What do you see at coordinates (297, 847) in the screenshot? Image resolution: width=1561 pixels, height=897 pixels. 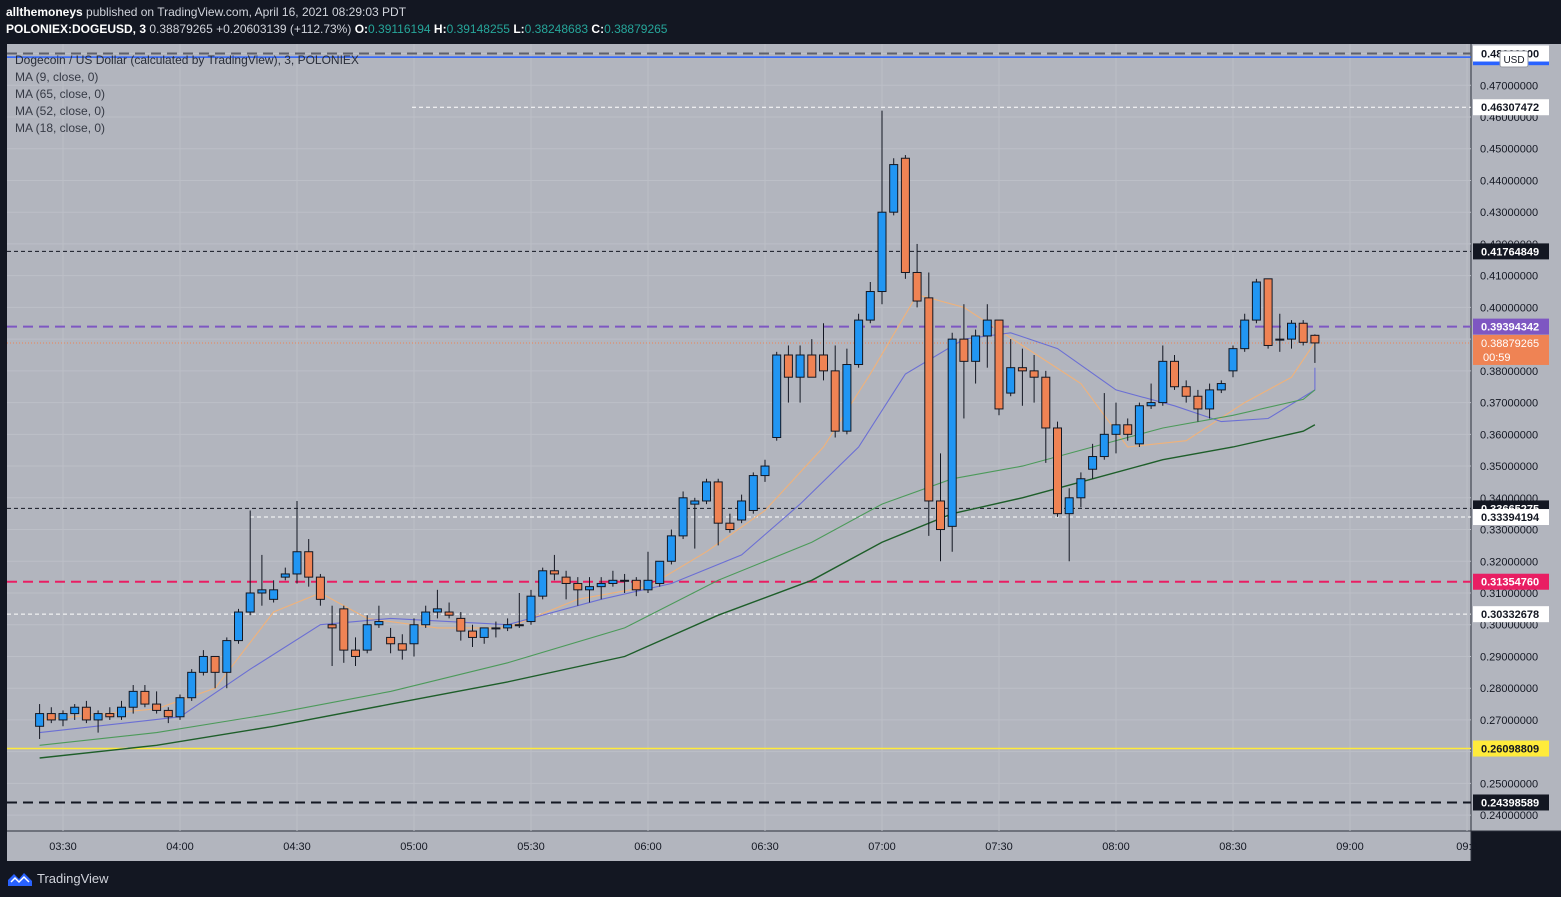 I see `x-tick-label: 04:30` at bounding box center [297, 847].